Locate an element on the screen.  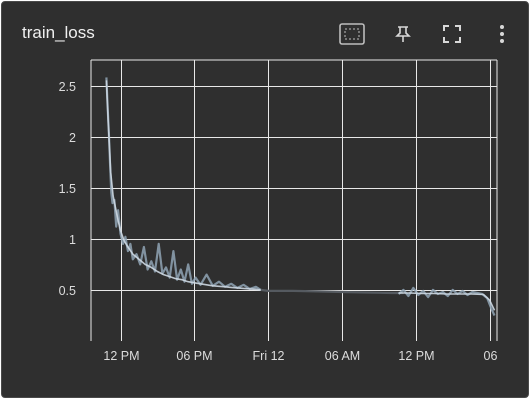
y-tick-label: 1.5 is located at coordinates (67, 189).